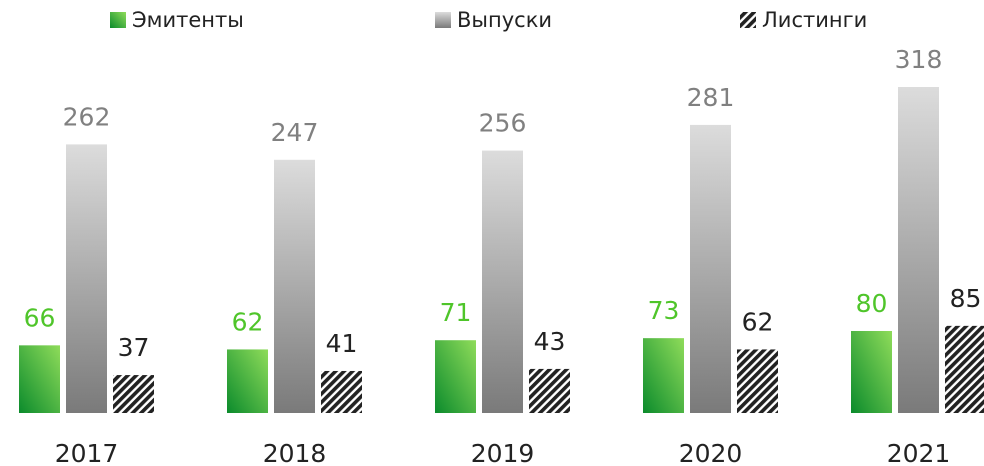  What do you see at coordinates (919, 452) in the screenshot?
I see `x-tick-label: 2021` at bounding box center [919, 452].